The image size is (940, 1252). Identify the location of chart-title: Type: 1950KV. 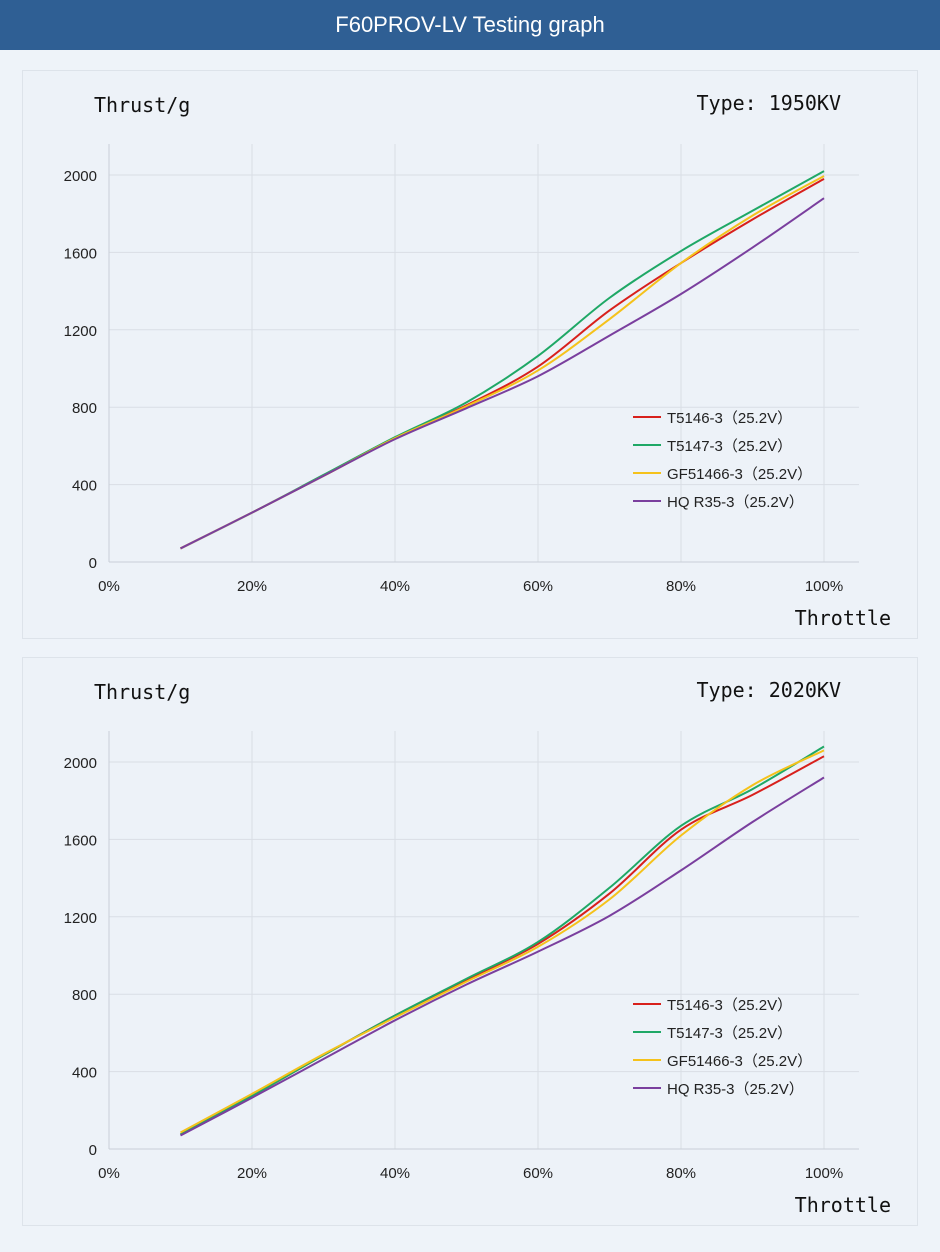
(769, 103).